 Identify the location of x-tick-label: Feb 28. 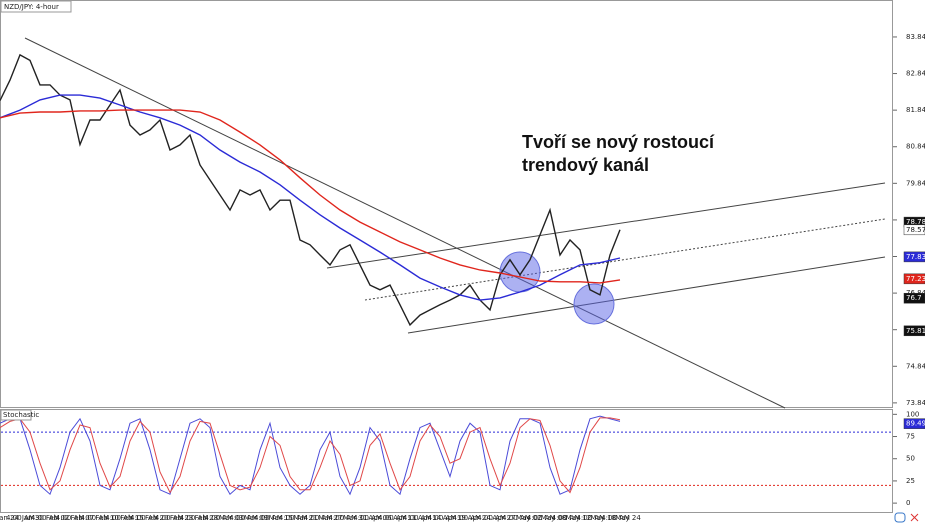
(207, 518).